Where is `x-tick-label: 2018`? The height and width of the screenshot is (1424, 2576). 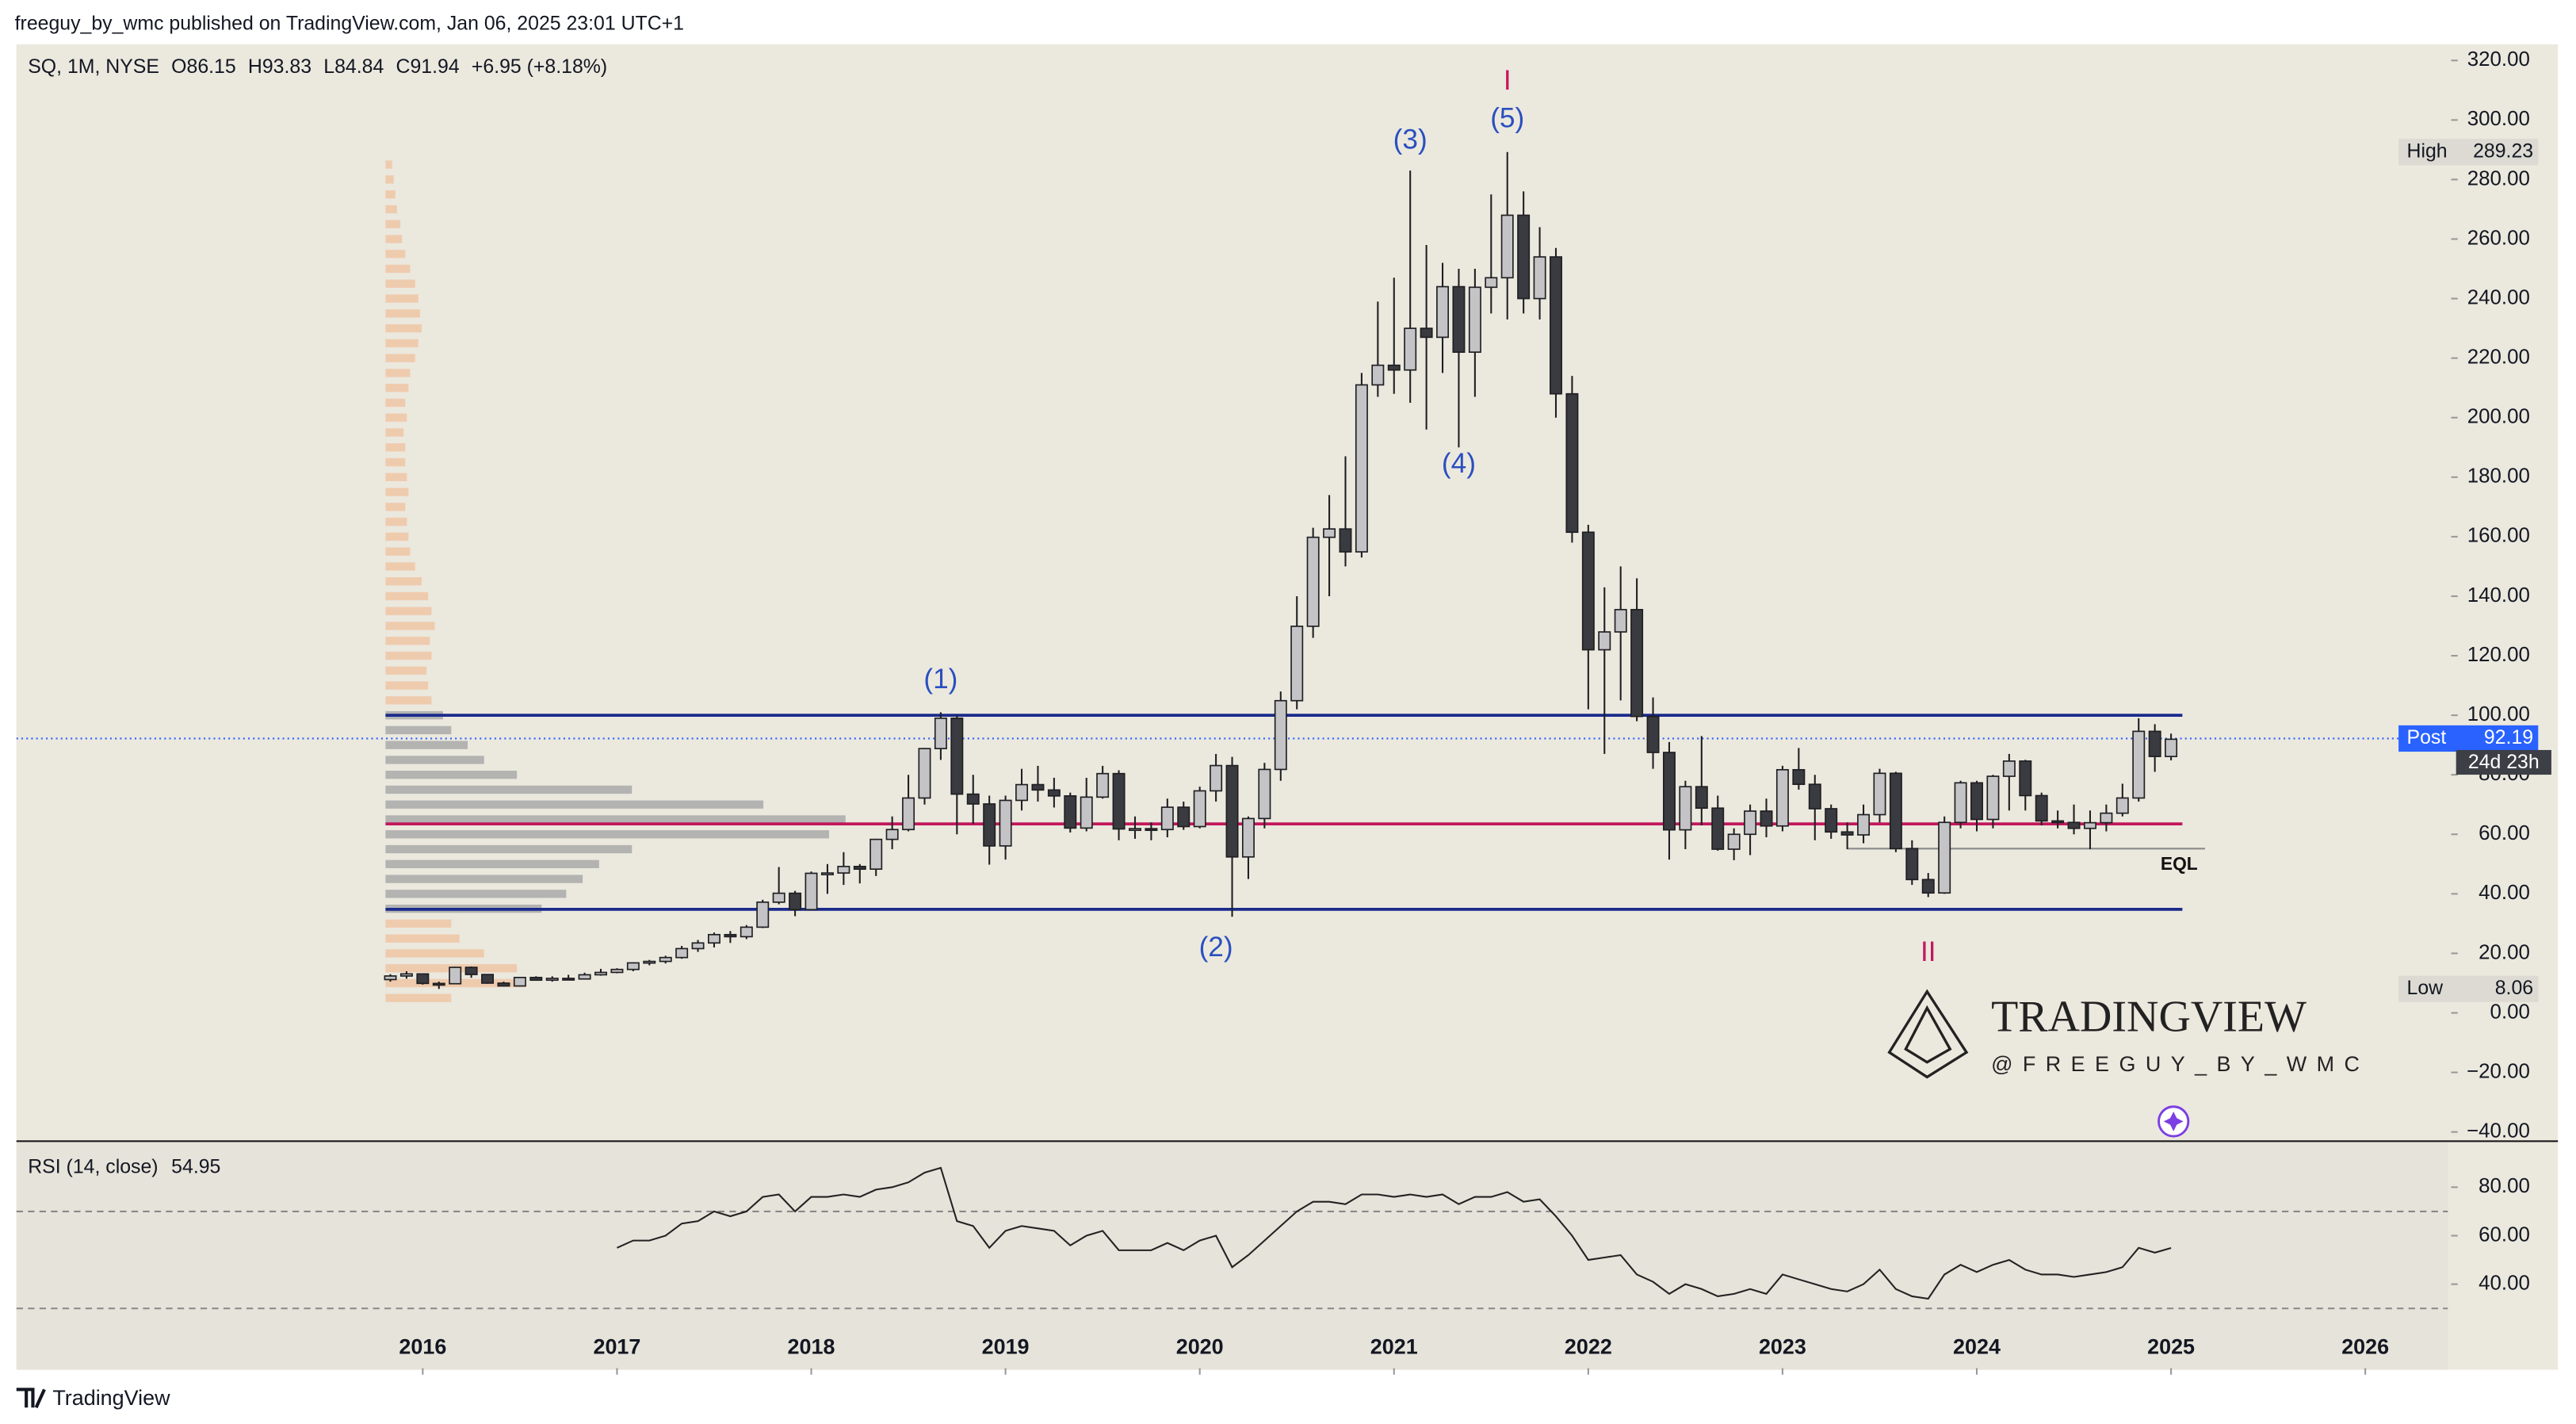 x-tick-label: 2018 is located at coordinates (811, 1347).